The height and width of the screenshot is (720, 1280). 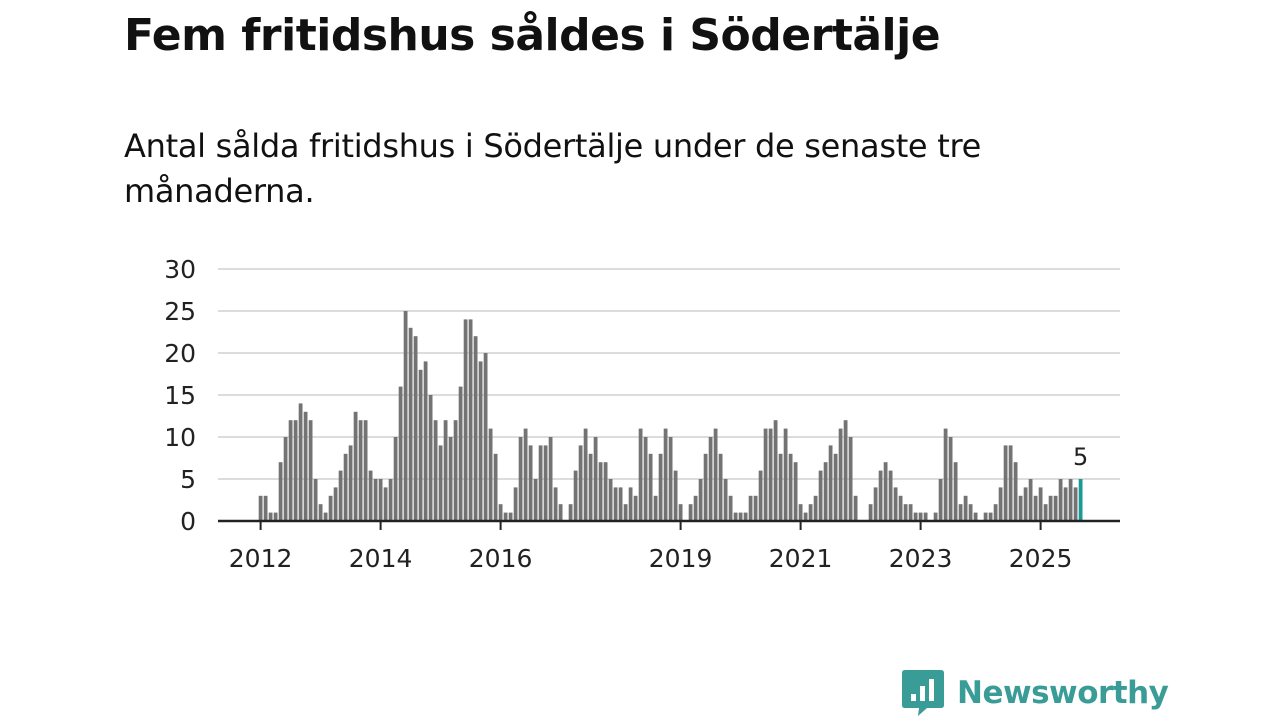 What do you see at coordinates (923, 693) in the screenshot?
I see `newsworthy-logo-icon` at bounding box center [923, 693].